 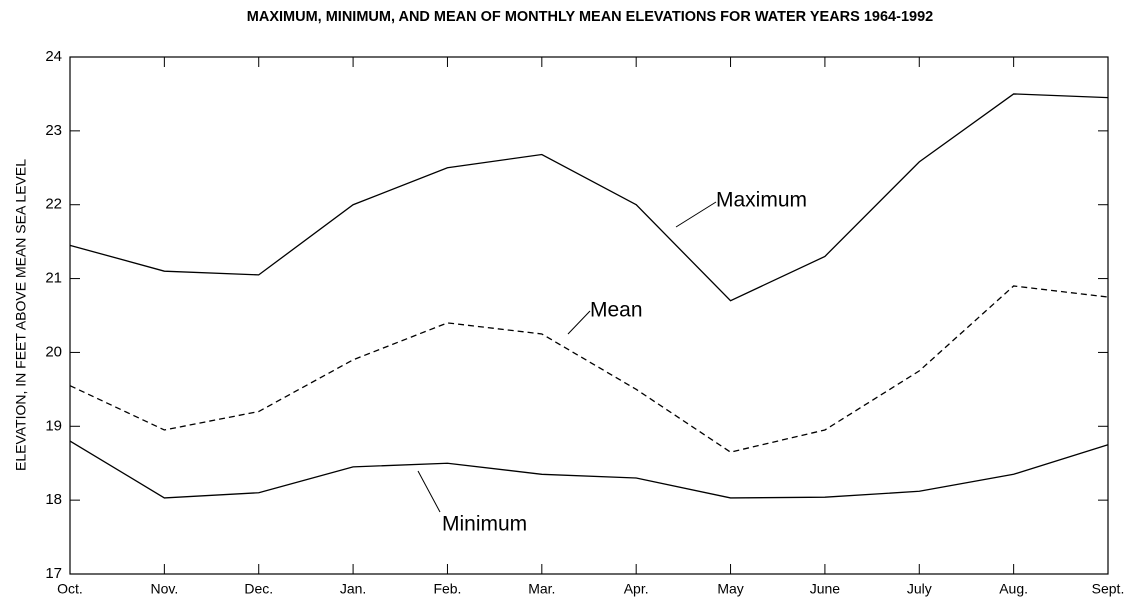 I want to click on x-tick-label: Oct., so click(x=70, y=589).